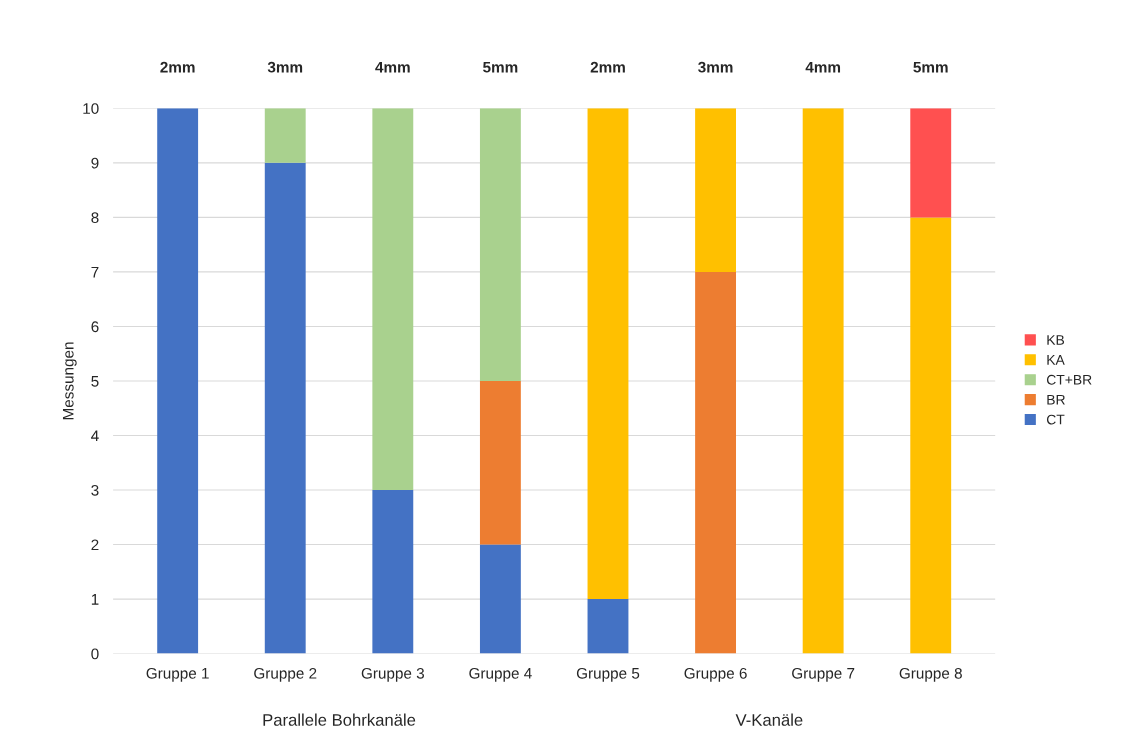 This screenshot has height=747, width=1131. What do you see at coordinates (608, 674) in the screenshot?
I see `x-tick-label: Gruppe 5` at bounding box center [608, 674].